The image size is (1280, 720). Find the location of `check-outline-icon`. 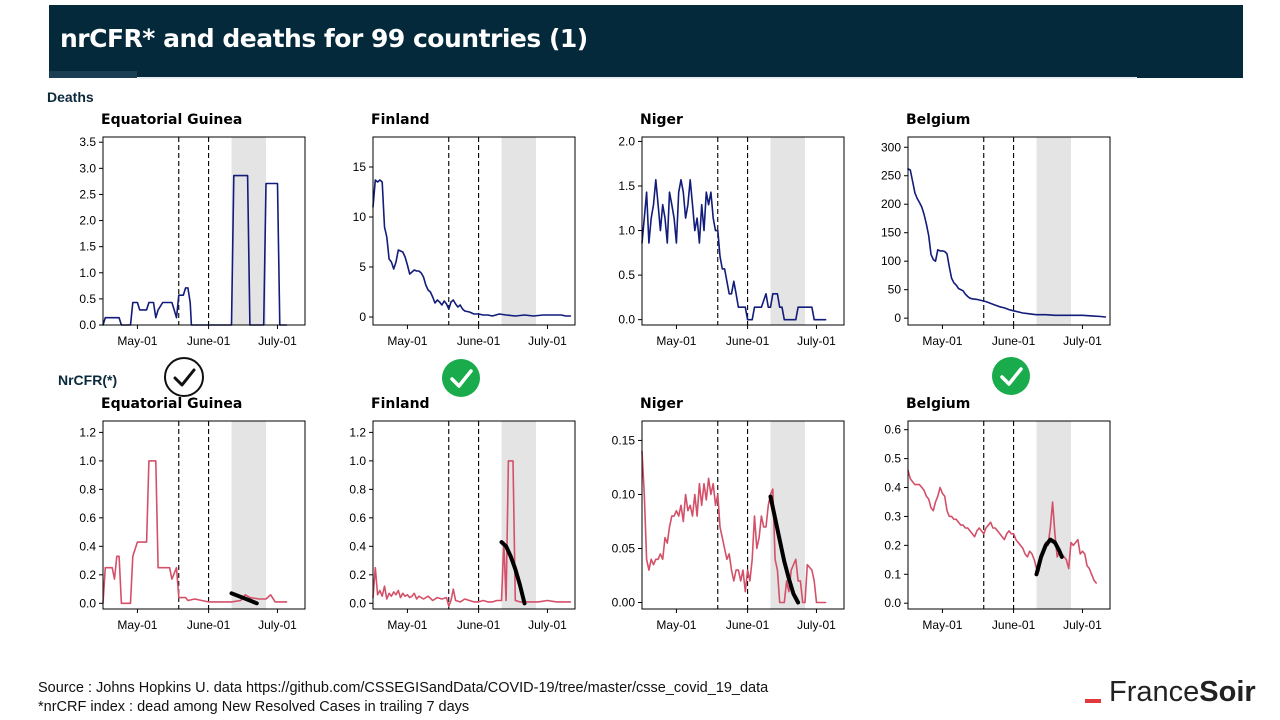

check-outline-icon is located at coordinates (184, 377).